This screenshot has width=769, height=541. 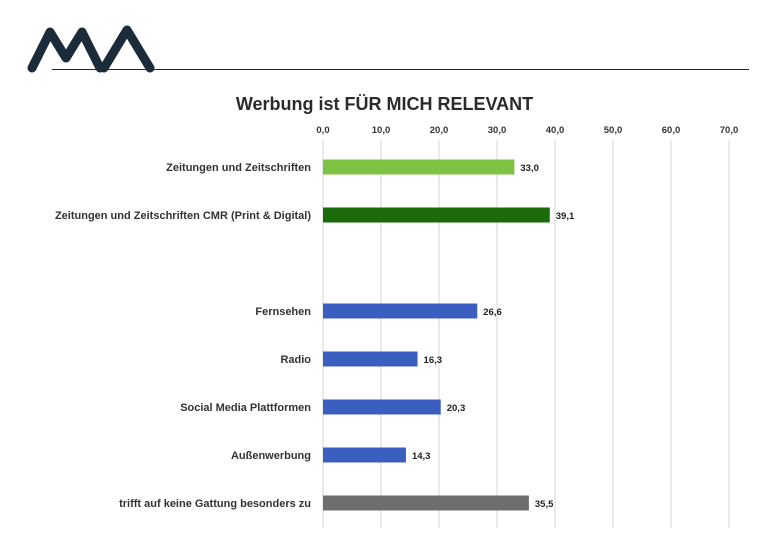 What do you see at coordinates (421, 456) in the screenshot?
I see `data-label: 14,3` at bounding box center [421, 456].